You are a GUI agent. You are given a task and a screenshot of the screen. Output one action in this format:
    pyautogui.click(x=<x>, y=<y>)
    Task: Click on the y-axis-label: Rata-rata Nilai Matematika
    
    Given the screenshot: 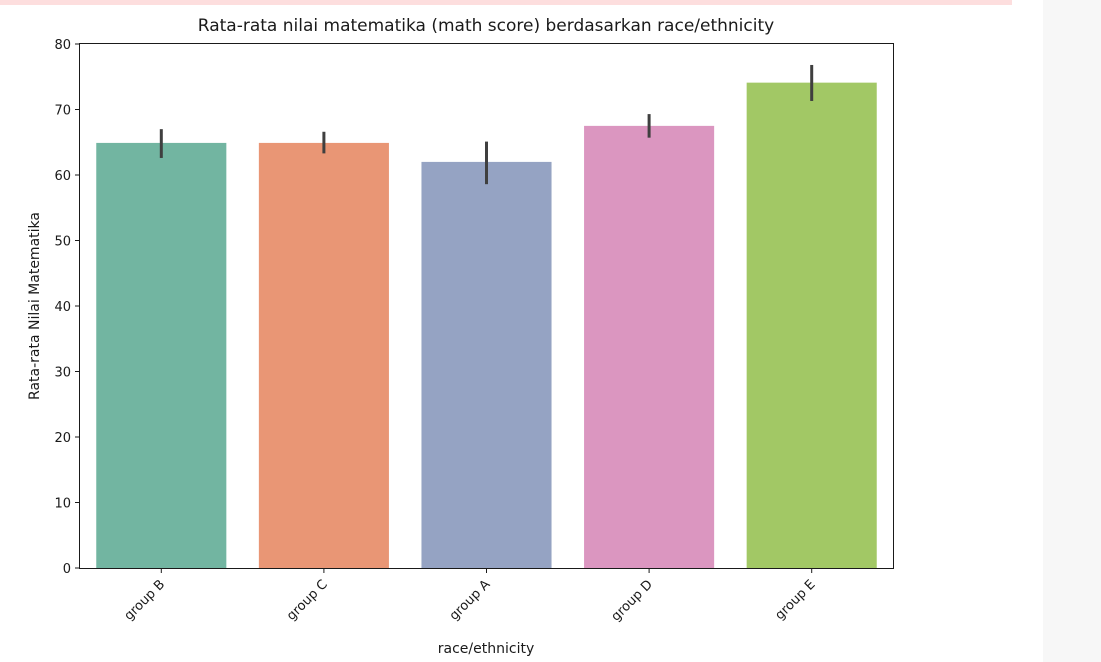 What is the action you would take?
    pyautogui.click(x=35, y=306)
    